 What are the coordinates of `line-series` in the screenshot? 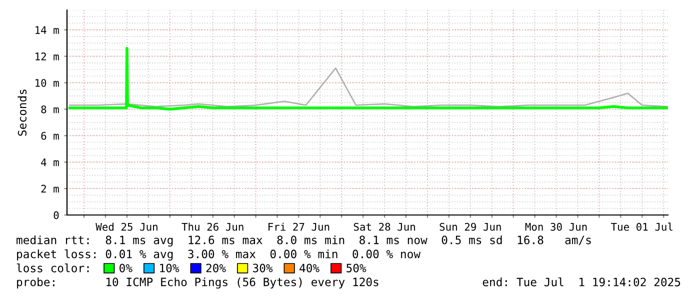 It's located at (368, 88).